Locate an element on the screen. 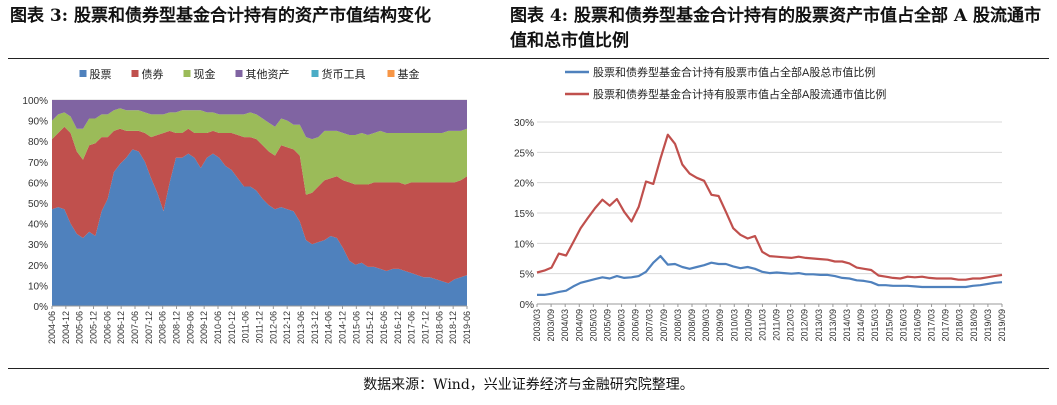  x-tick-label: 2006/03 is located at coordinates (622, 325).